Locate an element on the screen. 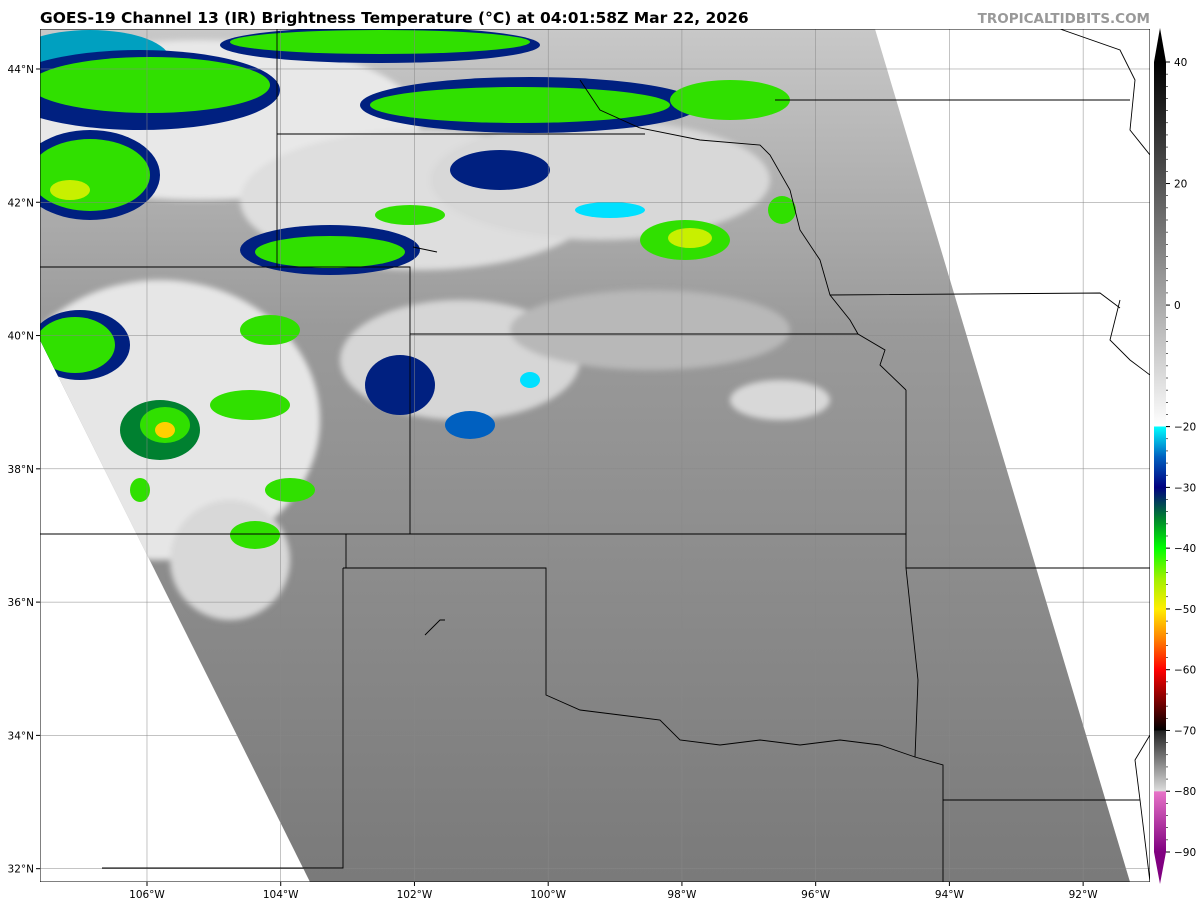 The width and height of the screenshot is (1200, 906). colorbar-tick-label: −70 is located at coordinates (1185, 731).